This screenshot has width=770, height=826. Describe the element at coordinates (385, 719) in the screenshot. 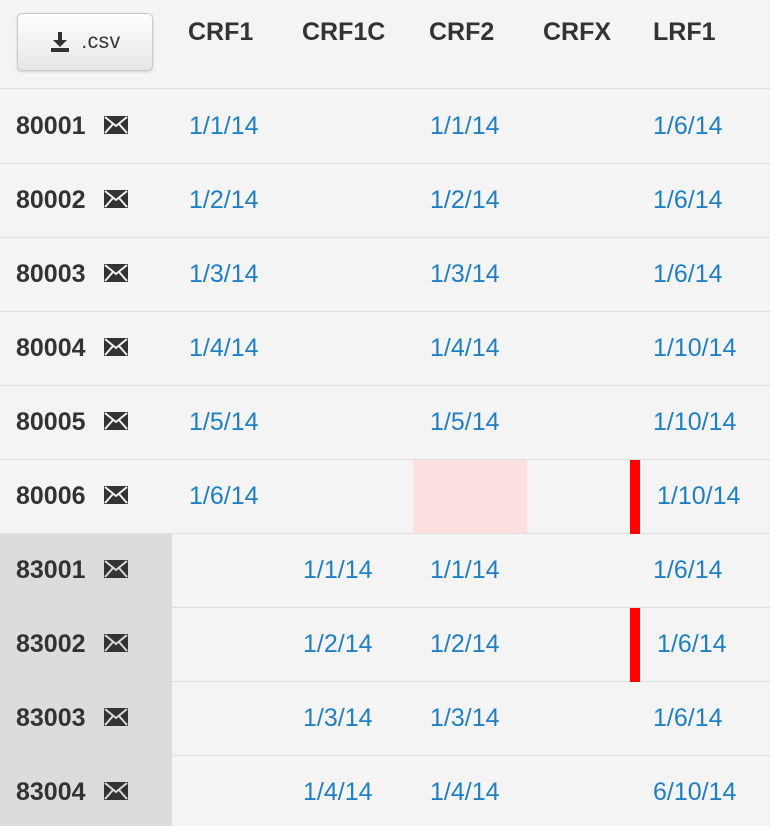

I see `table-row: 83003 1/3/14 1/3/14 1/6/14` at that location.